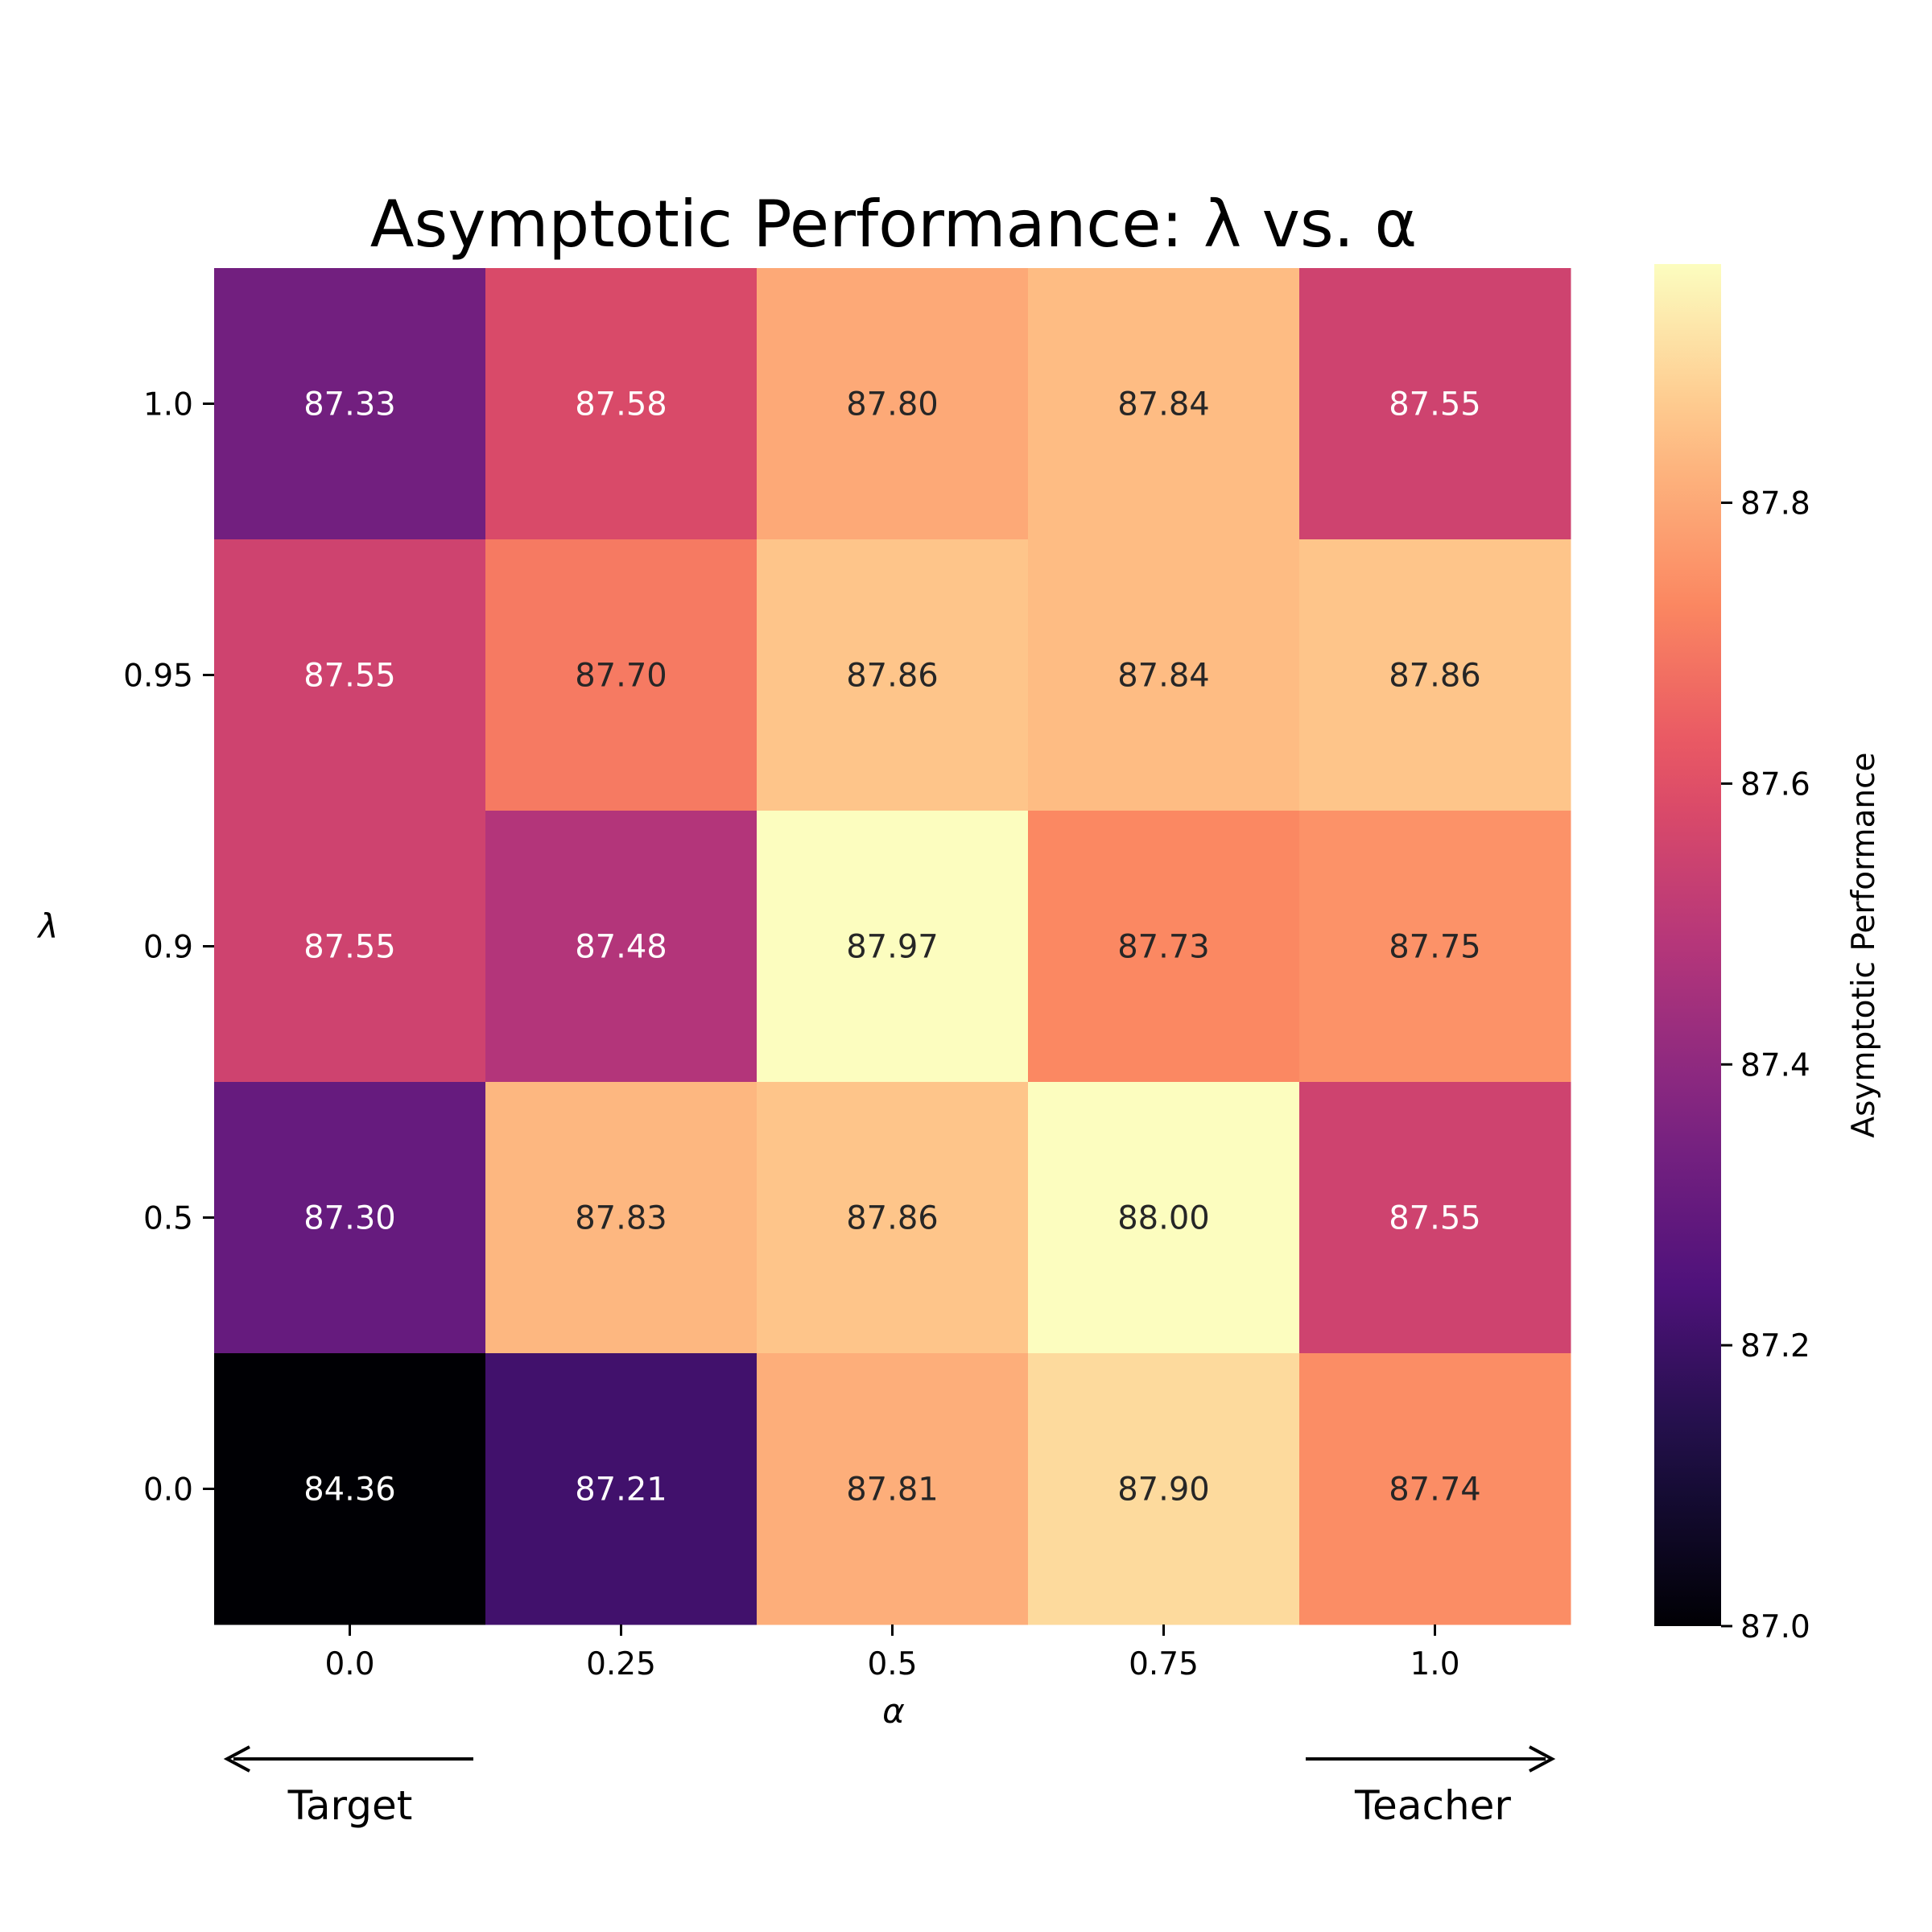 This screenshot has width=1932, height=1932. Describe the element at coordinates (1775, 504) in the screenshot. I see `colorbar-tick-label: 87.8` at that location.